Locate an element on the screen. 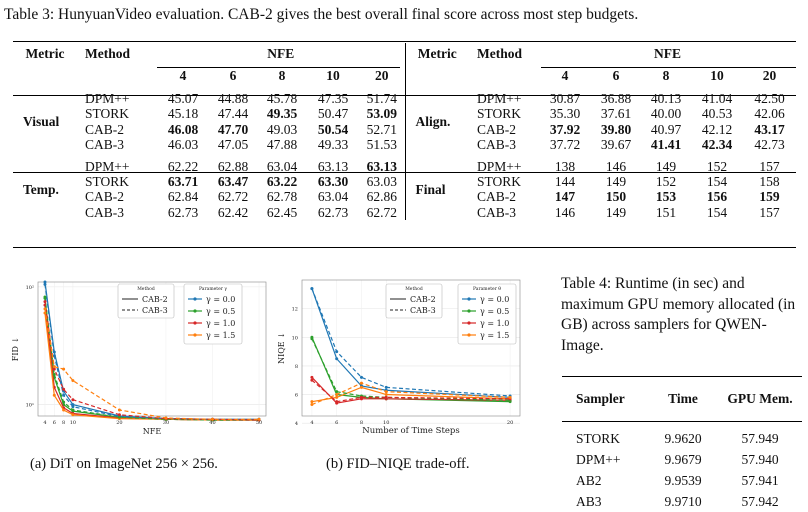  method-cell: CAB-3 is located at coordinates (117, 144).